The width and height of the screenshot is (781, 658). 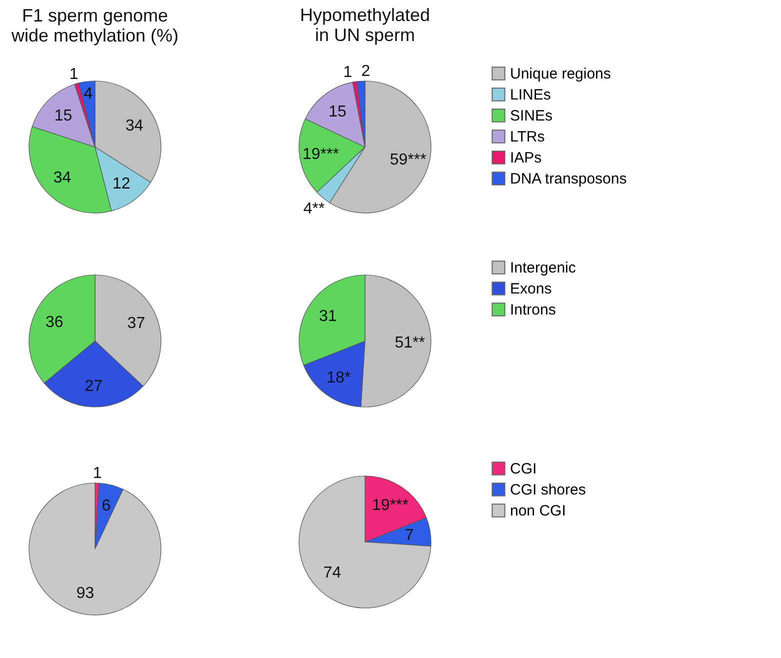 What do you see at coordinates (523, 469) in the screenshot?
I see `legend-label: CGI` at bounding box center [523, 469].